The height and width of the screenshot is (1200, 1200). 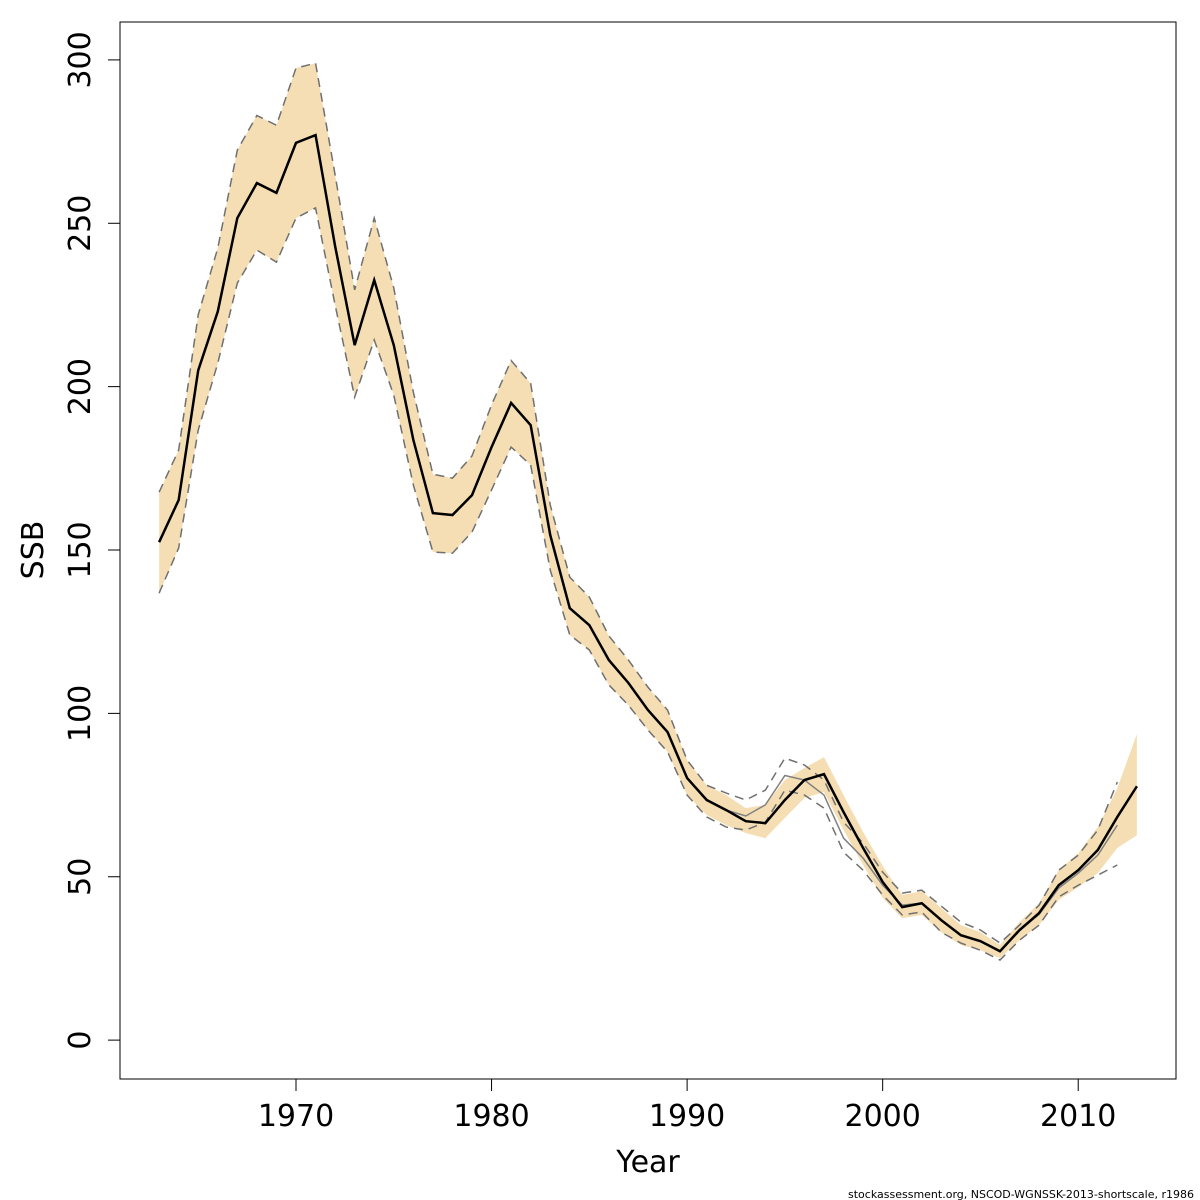 I want to click on x-axis-label: Year, so click(x=647, y=1162).